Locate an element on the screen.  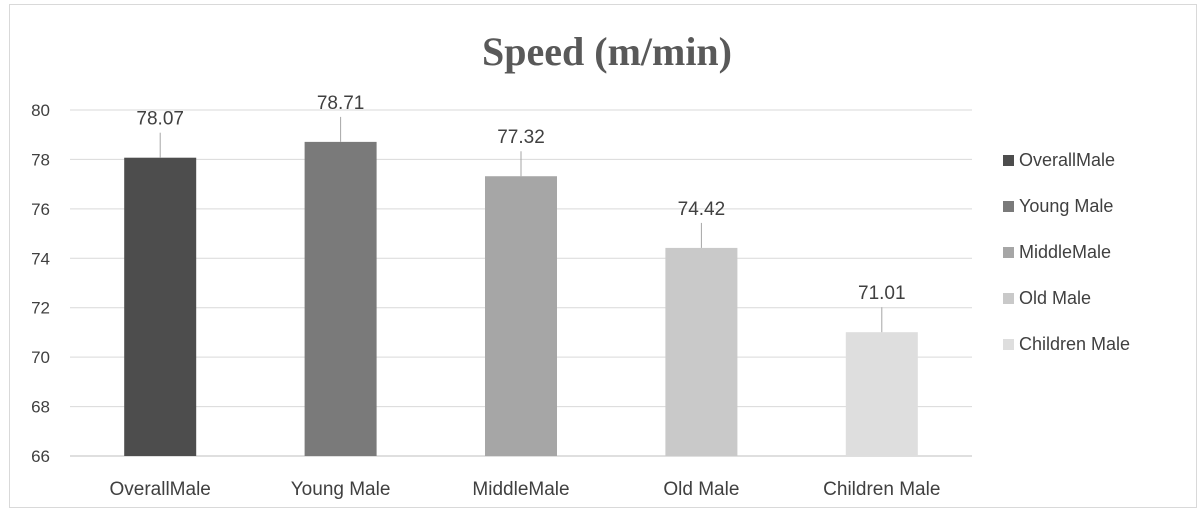
legend-entry: MiddleMale is located at coordinates (1065, 252).